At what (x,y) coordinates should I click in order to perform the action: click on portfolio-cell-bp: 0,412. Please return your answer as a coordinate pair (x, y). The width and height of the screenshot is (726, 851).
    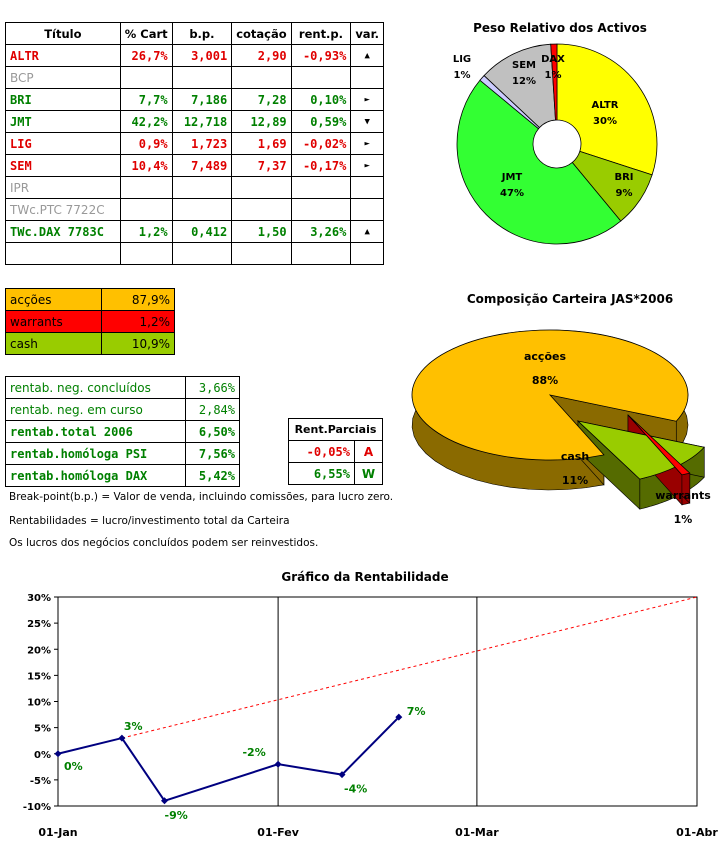
    Looking at the image, I should click on (202, 231).